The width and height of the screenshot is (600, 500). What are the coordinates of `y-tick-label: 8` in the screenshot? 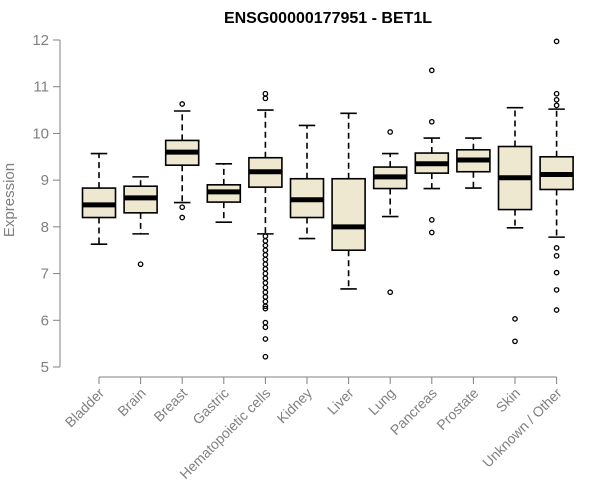 It's located at (45, 227).